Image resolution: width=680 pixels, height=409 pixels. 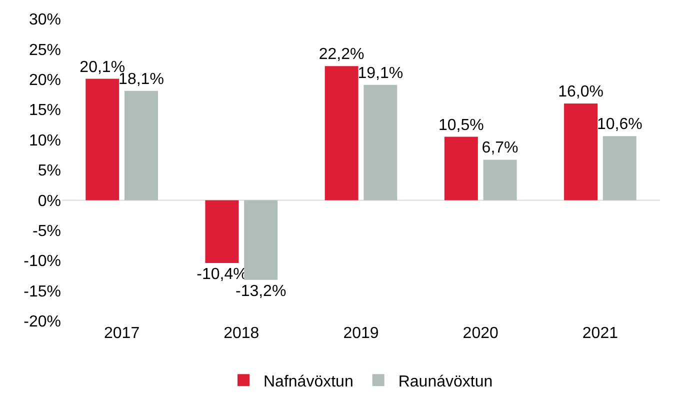 What do you see at coordinates (500, 148) in the screenshot?
I see `data-label: 6,7%` at bounding box center [500, 148].